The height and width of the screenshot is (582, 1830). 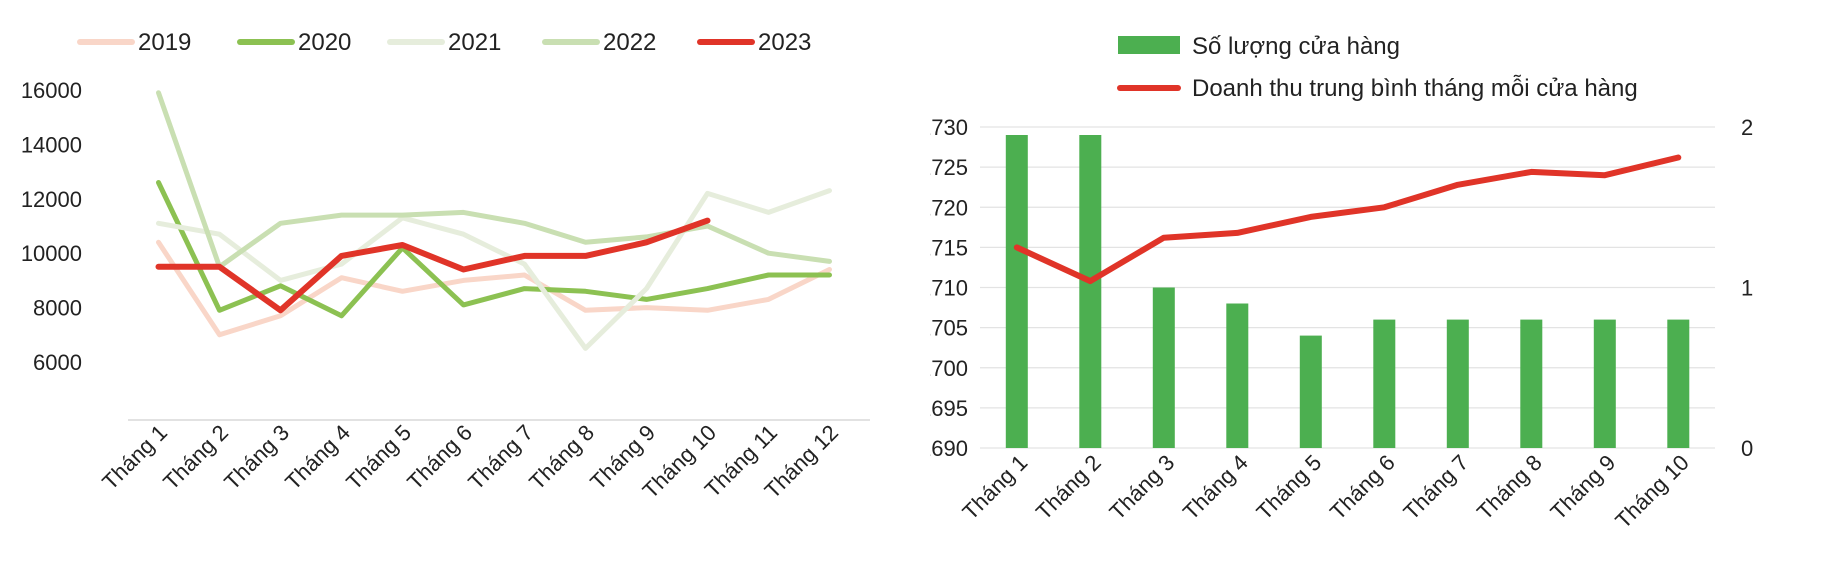 What do you see at coordinates (51, 226) in the screenshot?
I see `y-axis-ticks: 6000 8000 10000 12000 14000 16000` at bounding box center [51, 226].